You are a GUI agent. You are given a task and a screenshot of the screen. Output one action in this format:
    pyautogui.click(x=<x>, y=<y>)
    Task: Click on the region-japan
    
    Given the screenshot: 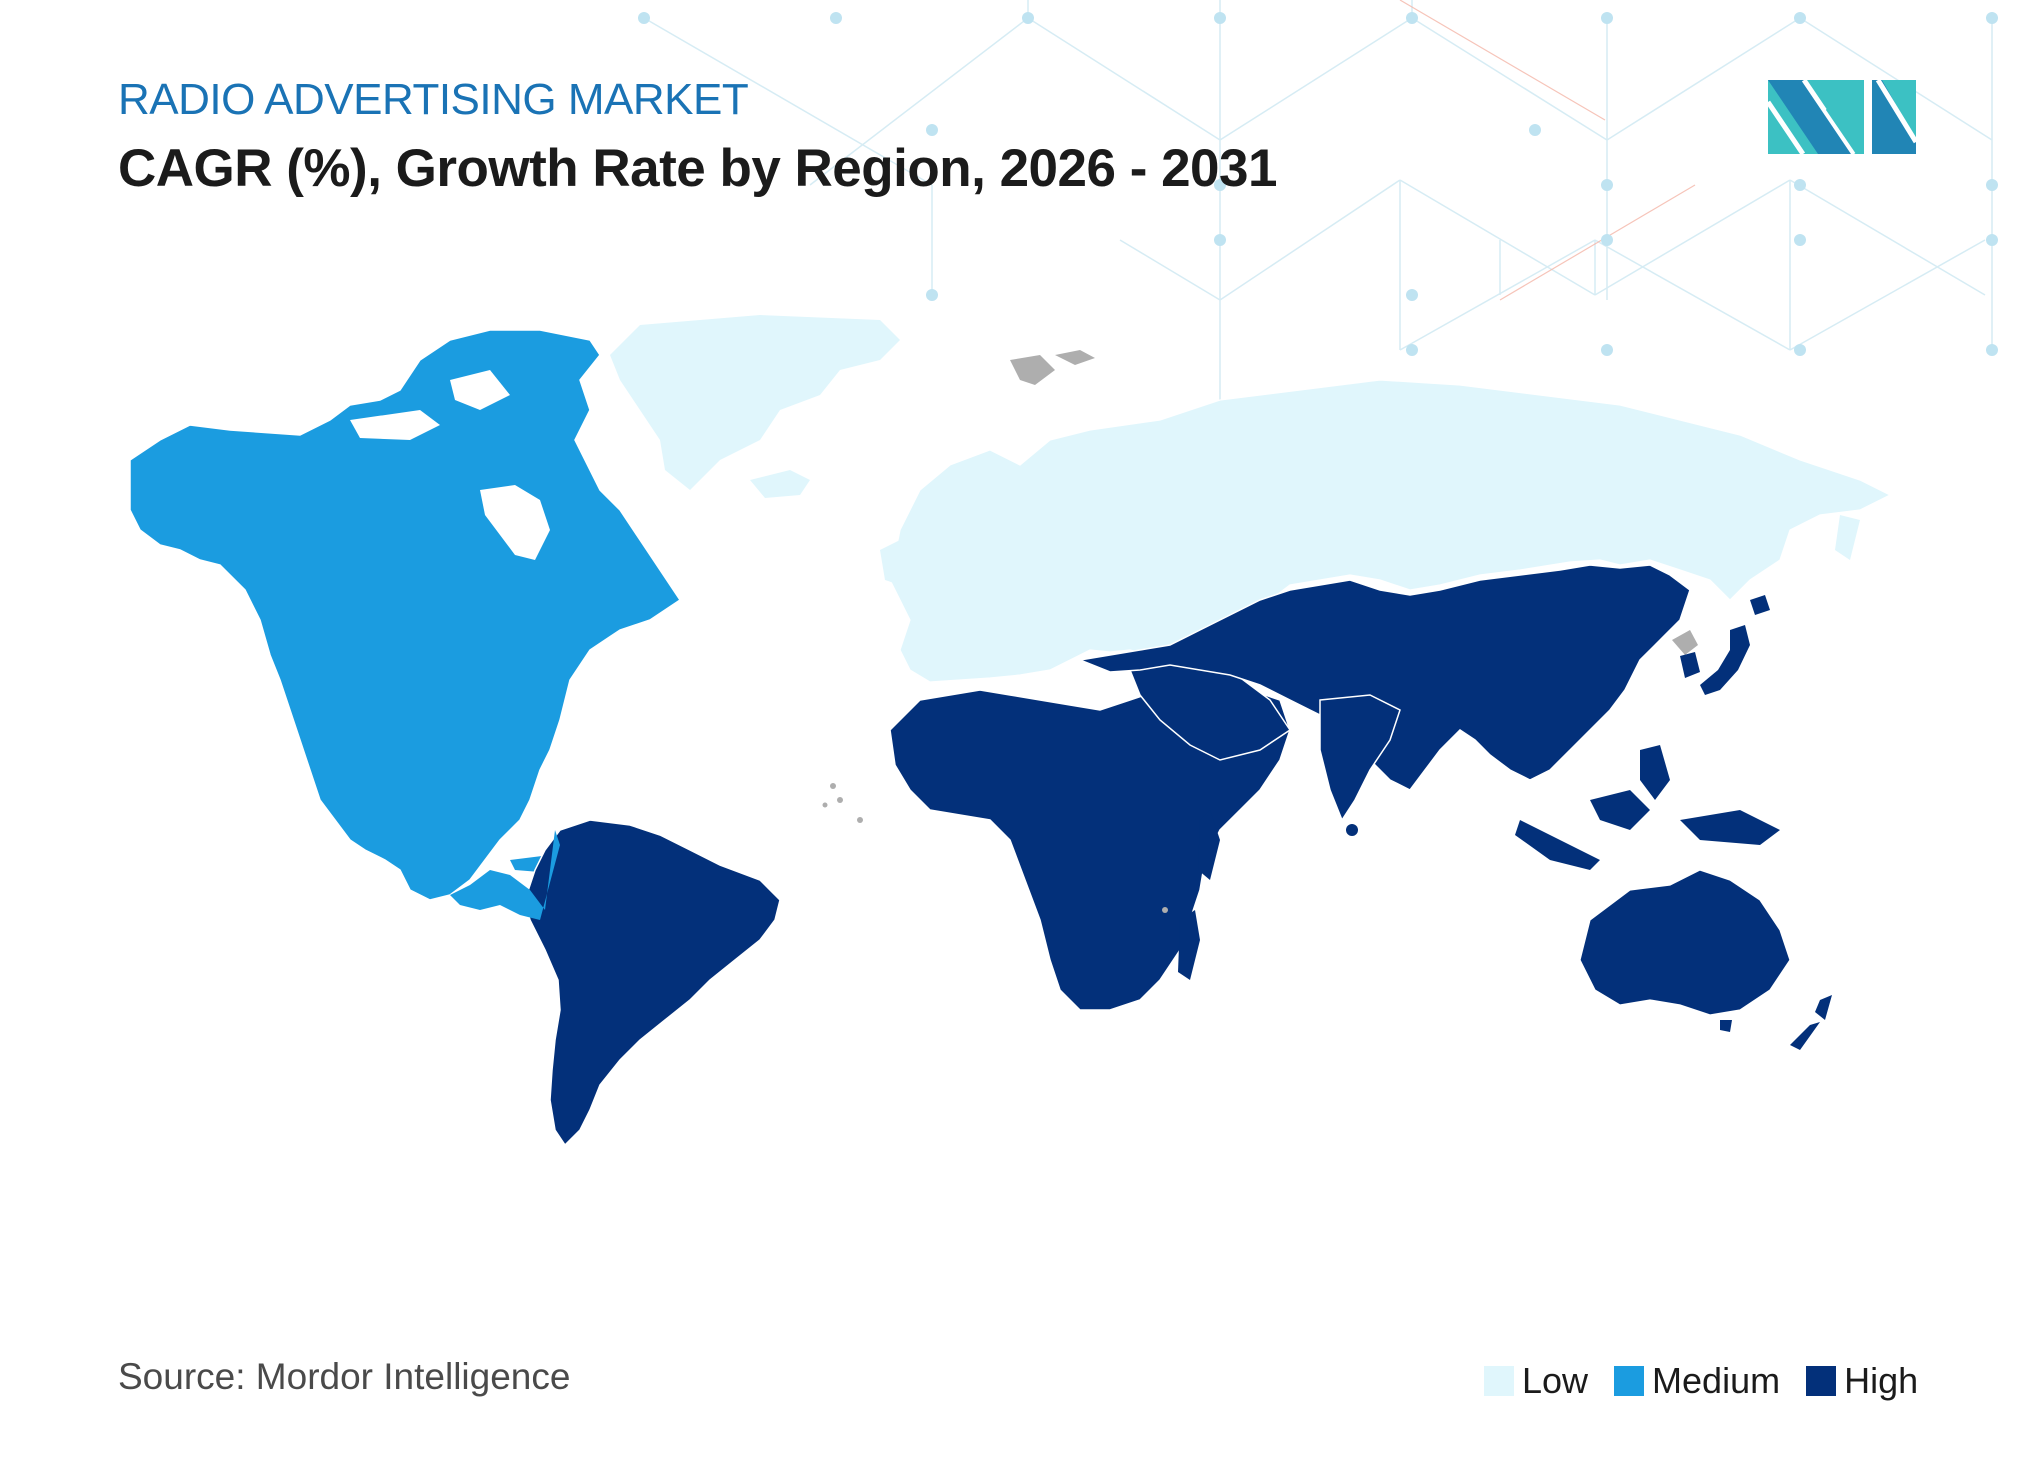 What is the action you would take?
    pyautogui.click(x=1735, y=645)
    